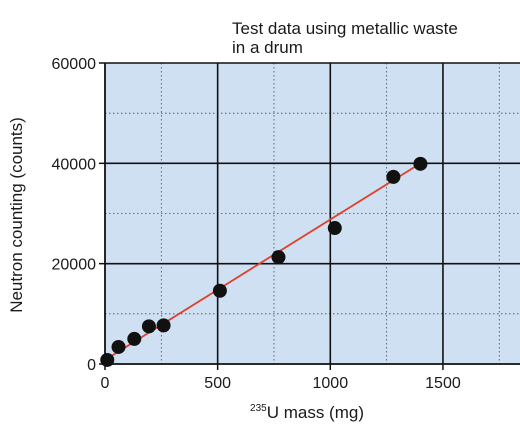 The width and height of the screenshot is (520, 425). What do you see at coordinates (16, 215) in the screenshot?
I see `y-axis-label: Neutron counting (counts)` at bounding box center [16, 215].